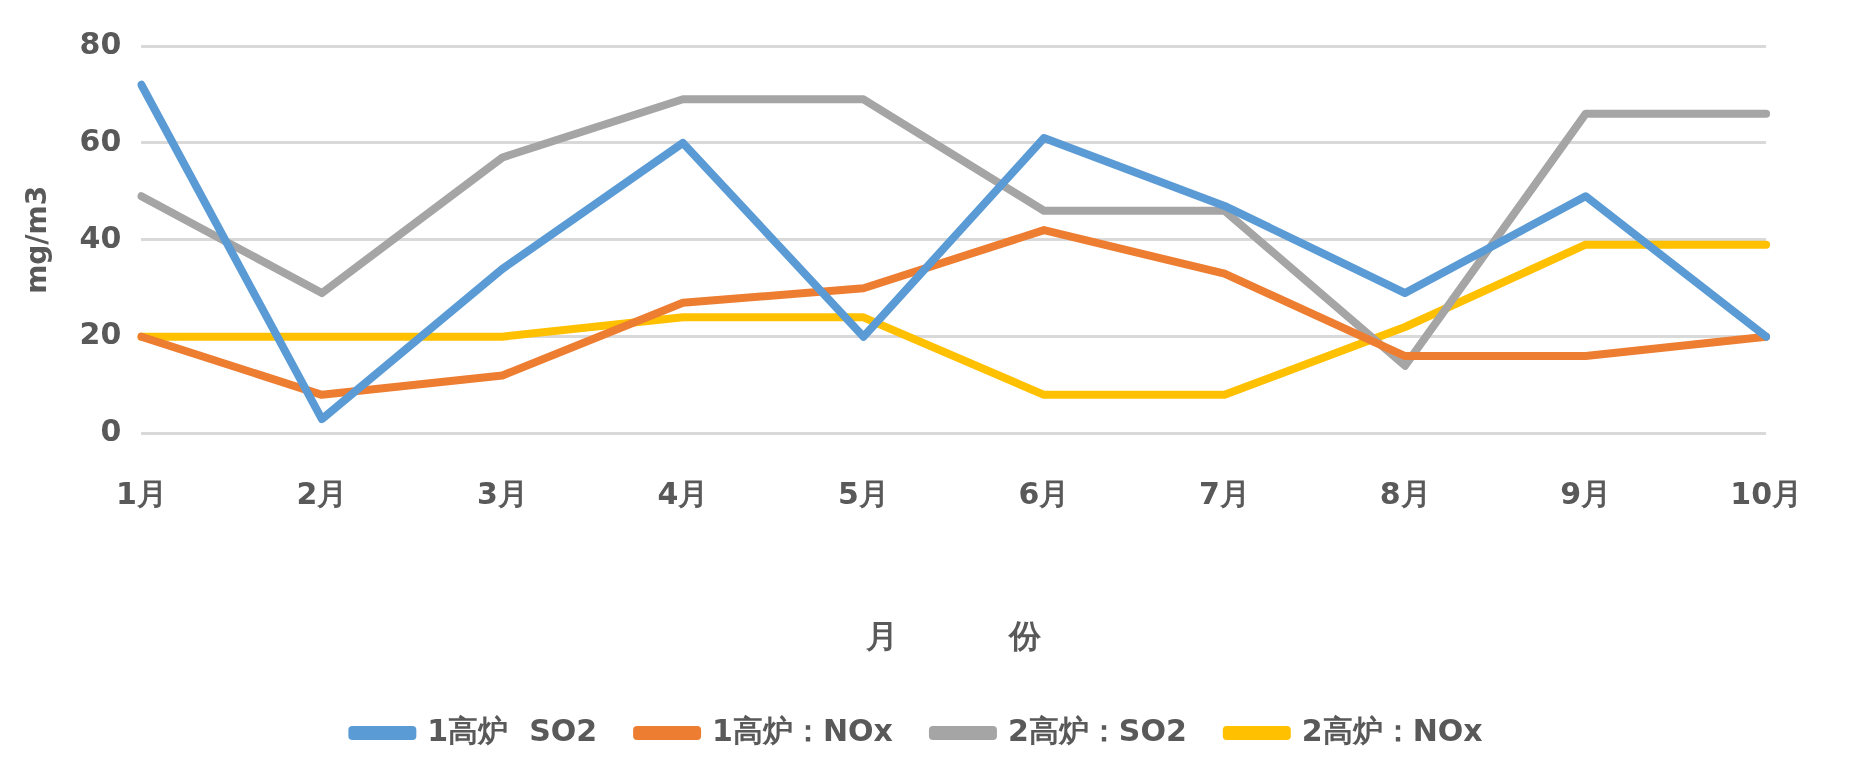 The width and height of the screenshot is (1855, 778). What do you see at coordinates (1097, 730) in the screenshot?
I see `legend-label: 2高炉：SO2` at bounding box center [1097, 730].